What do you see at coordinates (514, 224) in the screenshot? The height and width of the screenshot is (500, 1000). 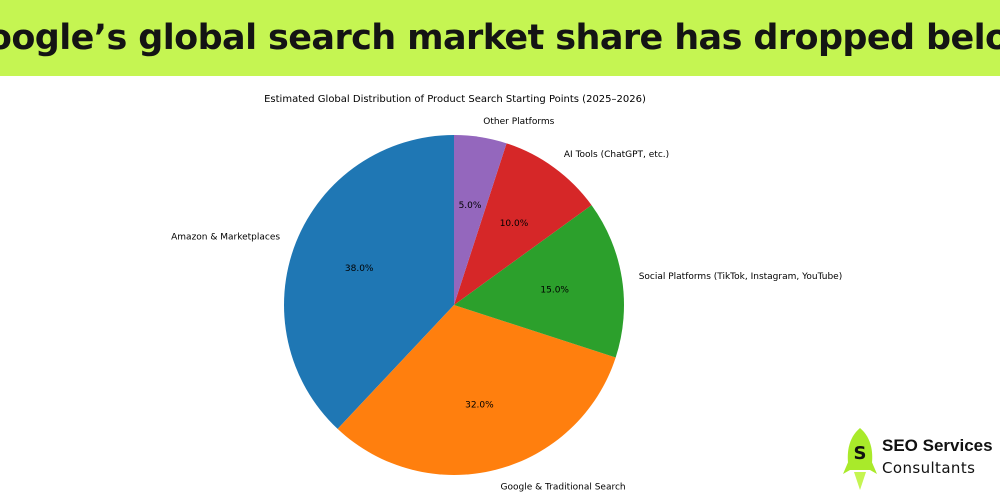 I see `slice-percent-label: 10.0%` at bounding box center [514, 224].